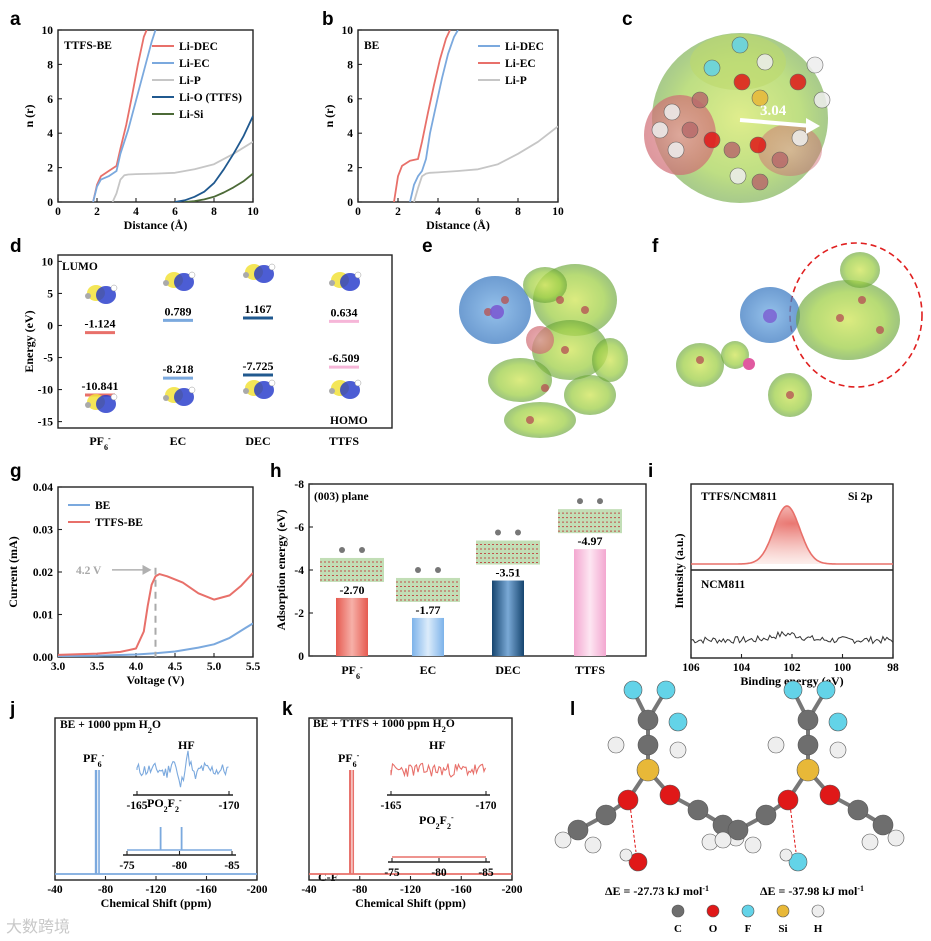  What do you see at coordinates (783, 911) in the screenshot?
I see `legend-atom-Si` at bounding box center [783, 911].